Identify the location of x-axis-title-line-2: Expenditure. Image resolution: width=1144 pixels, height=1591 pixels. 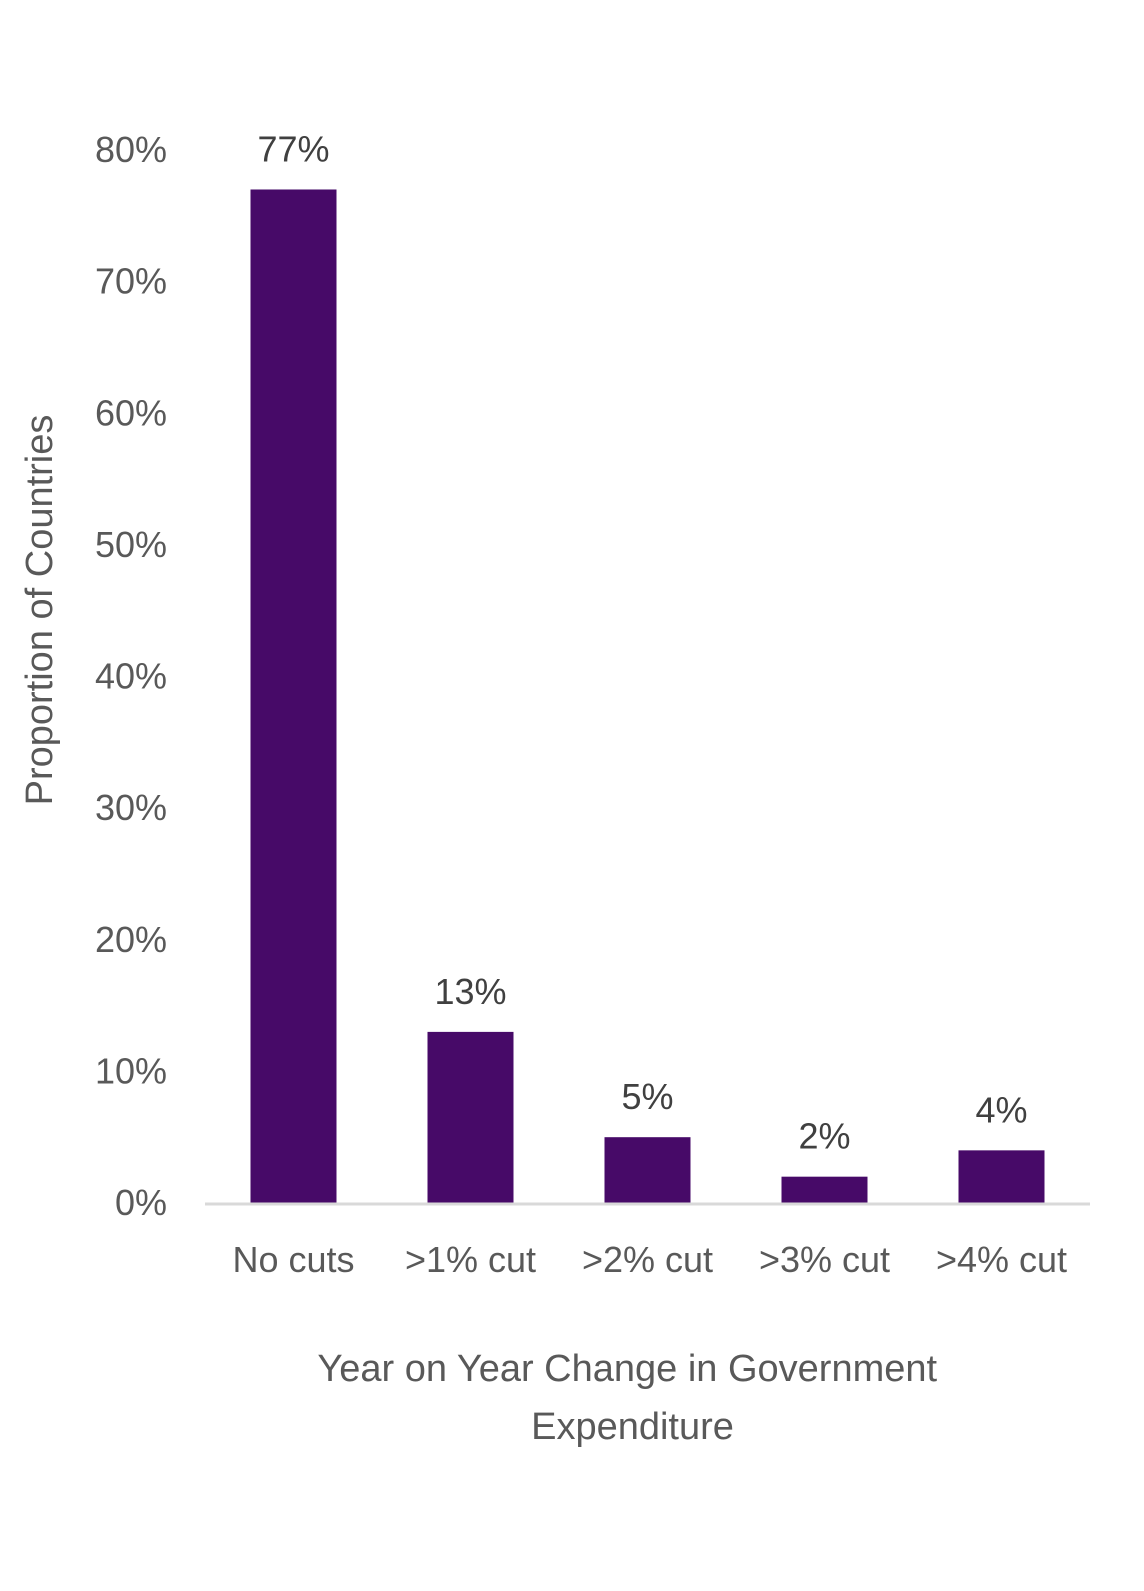
(632, 1427).